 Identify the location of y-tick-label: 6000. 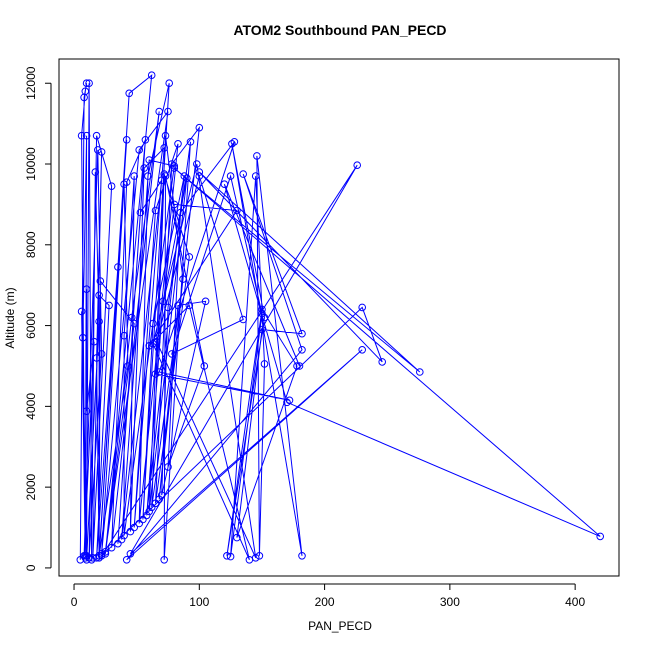
(31, 325).